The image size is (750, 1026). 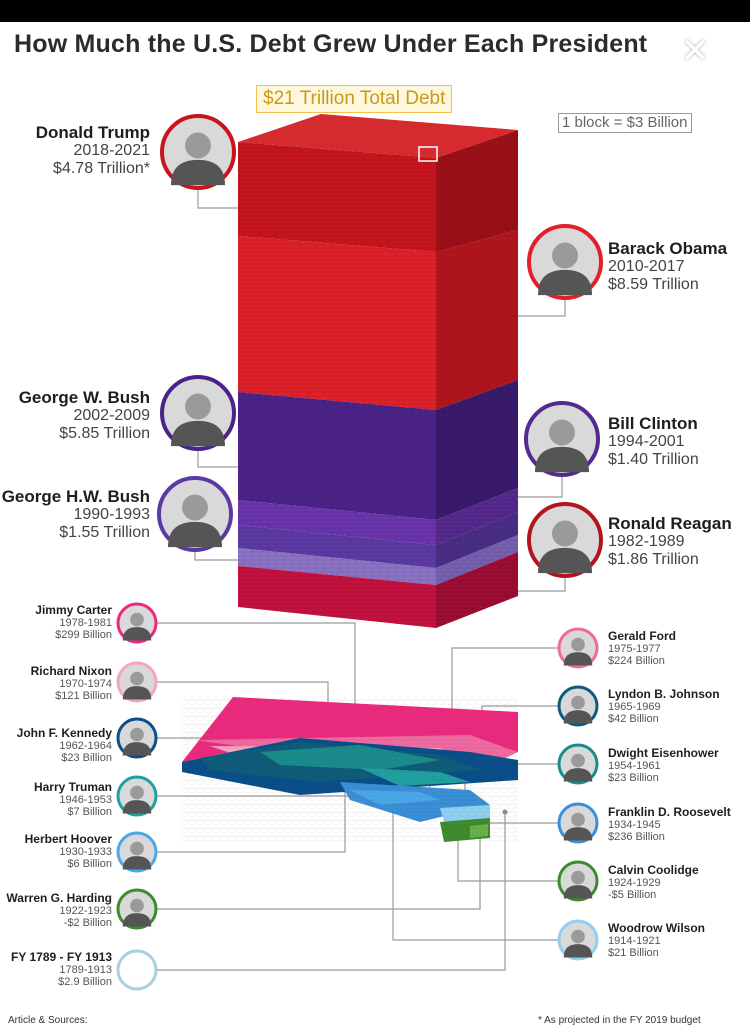 What do you see at coordinates (101, 168) in the screenshot?
I see `amount-trump: $4.78 Trillion*` at bounding box center [101, 168].